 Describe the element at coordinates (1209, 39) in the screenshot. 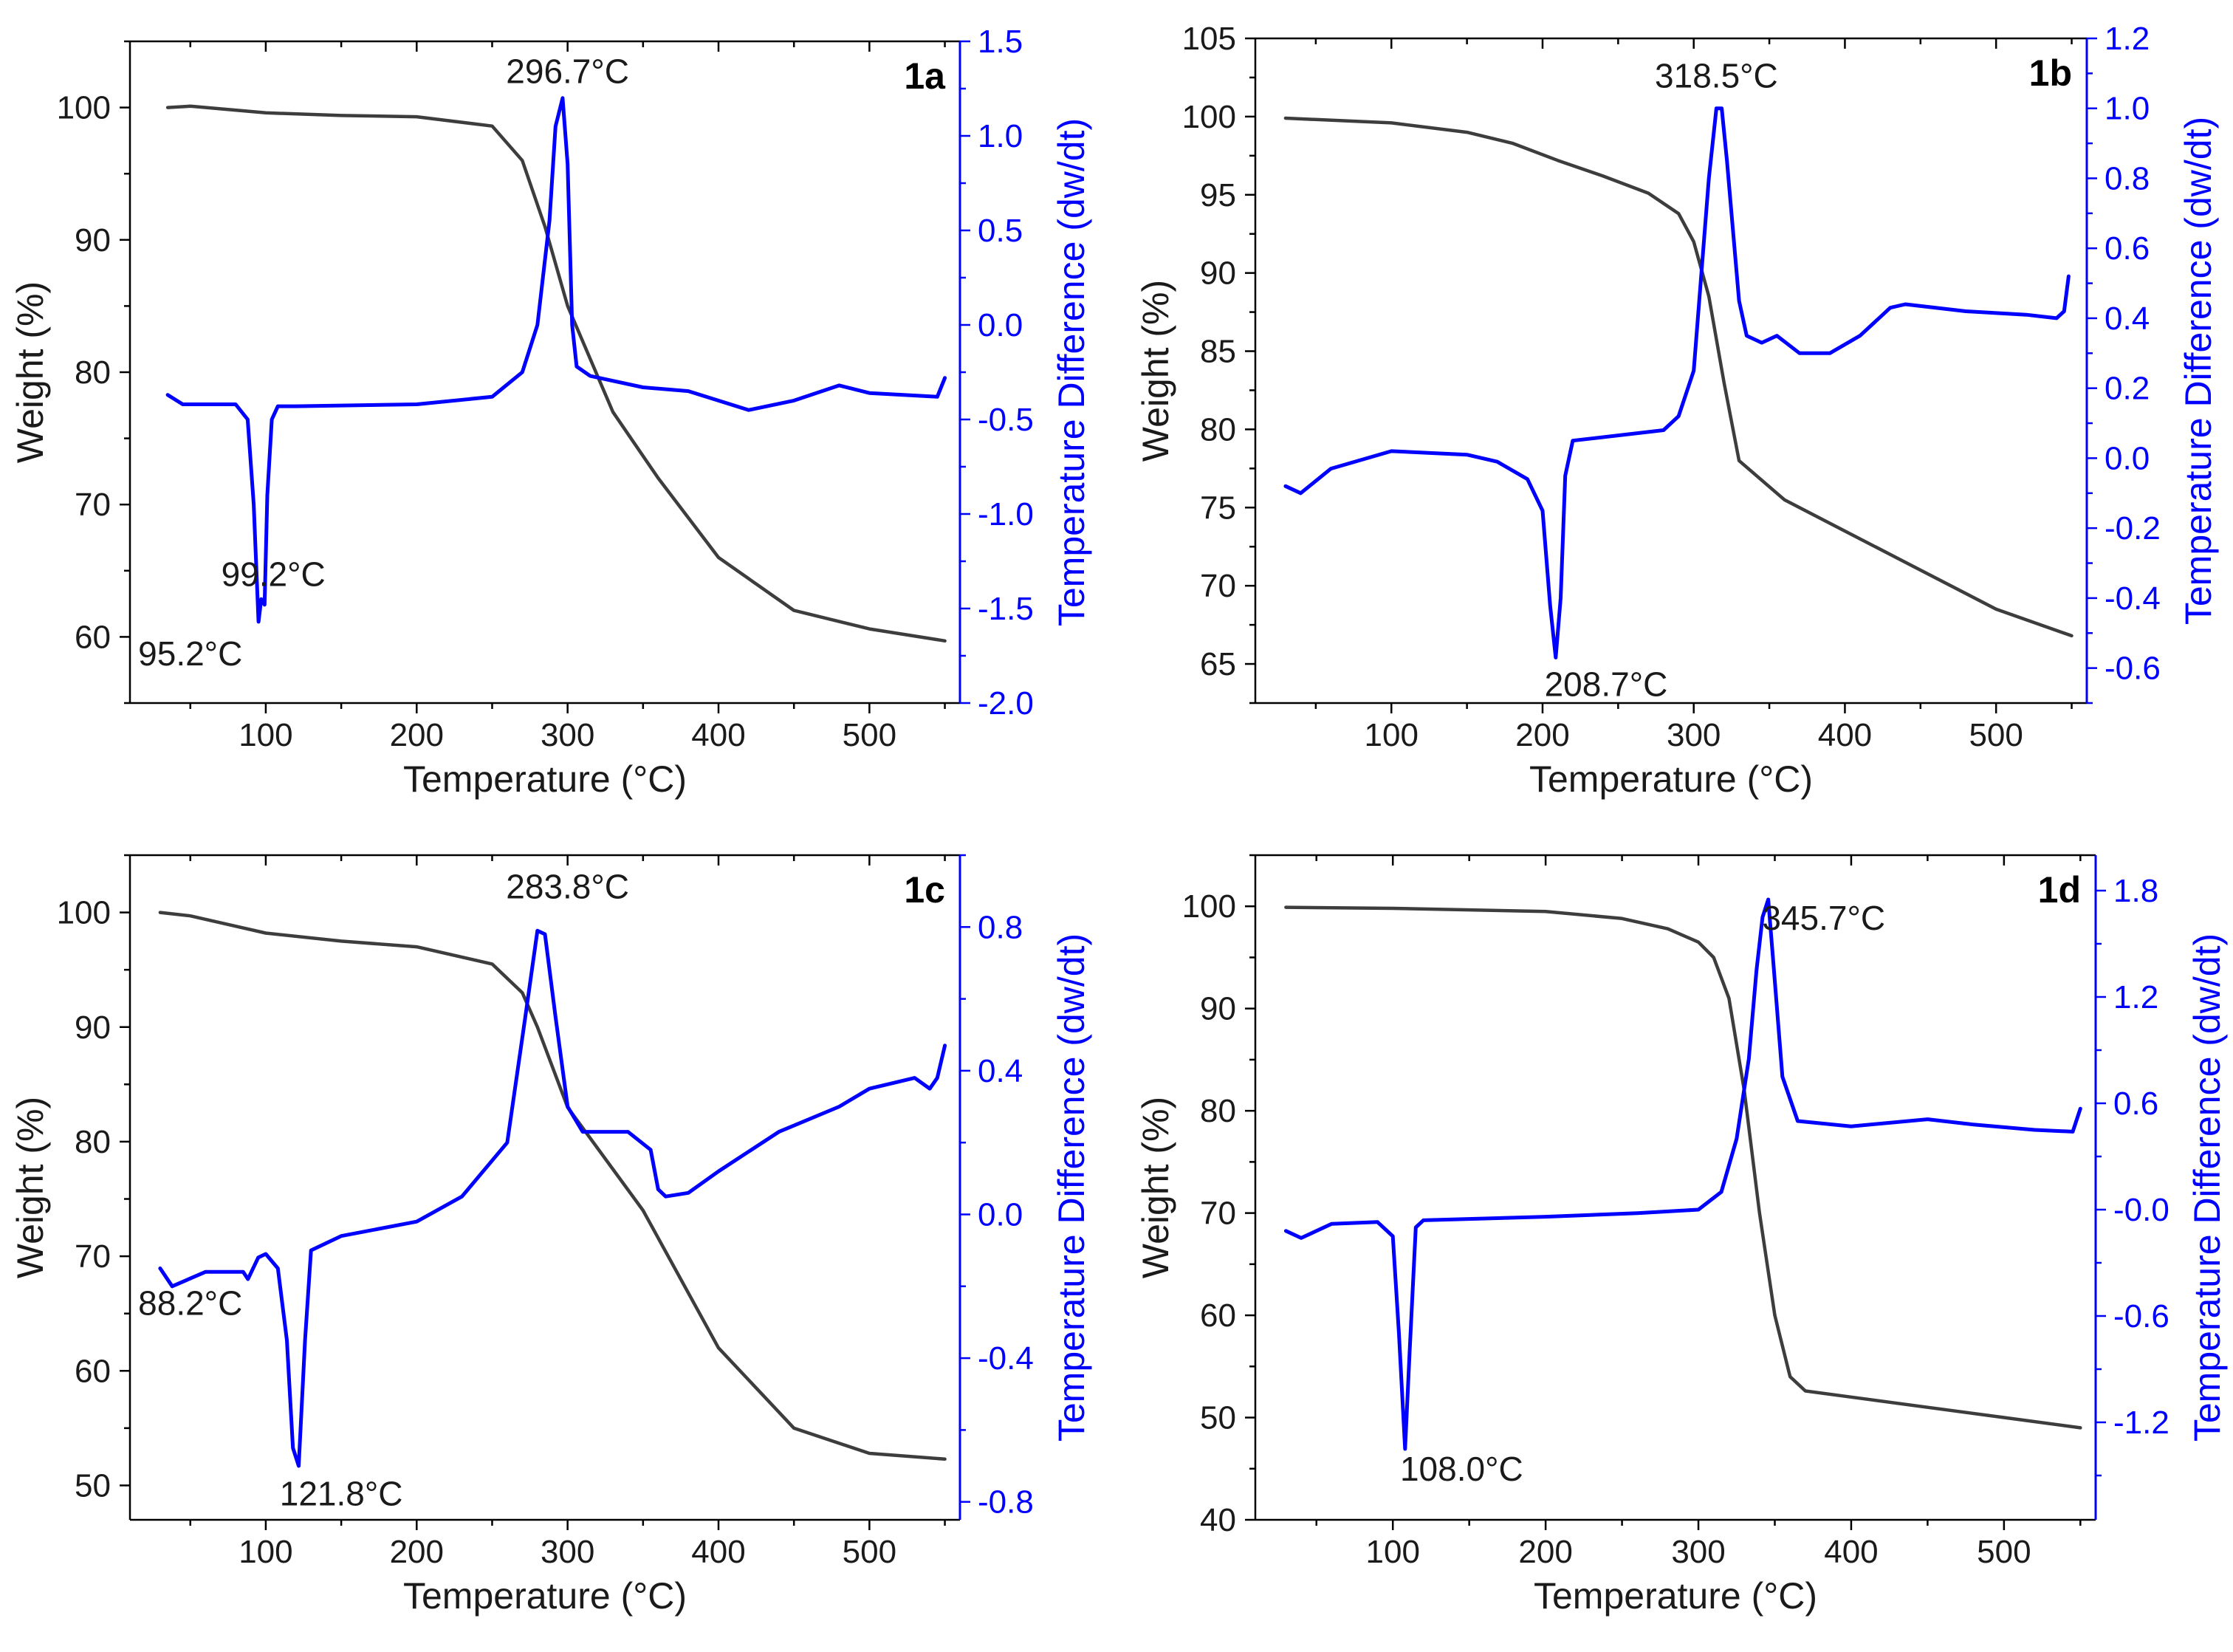

I see `y-tick-label: 105` at that location.